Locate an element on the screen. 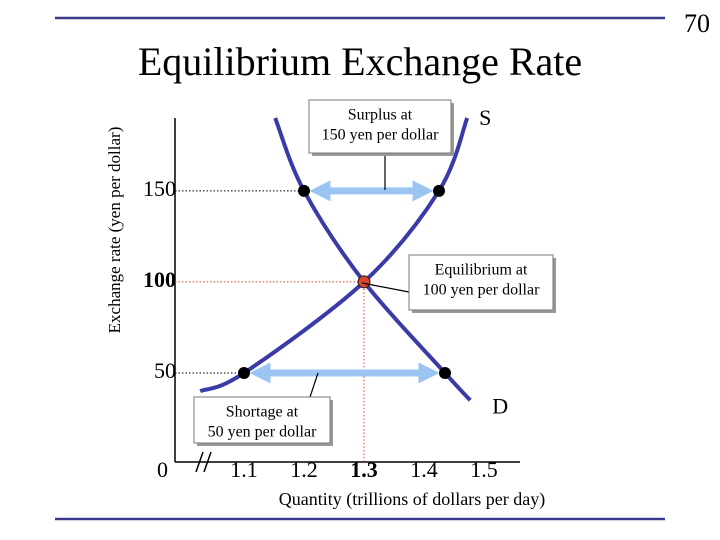 Image resolution: width=720 pixels, height=540 pixels. y-tick-label: 100 is located at coordinates (159, 279).